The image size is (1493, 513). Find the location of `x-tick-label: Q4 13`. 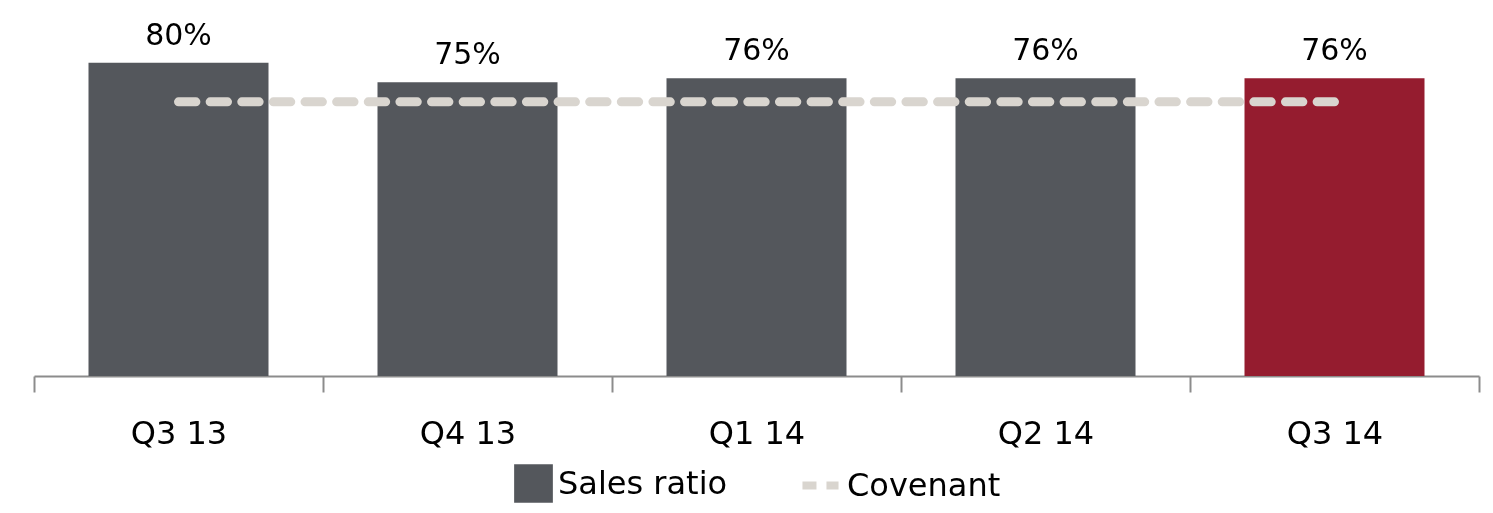

x-tick-label: Q4 13 is located at coordinates (468, 432).